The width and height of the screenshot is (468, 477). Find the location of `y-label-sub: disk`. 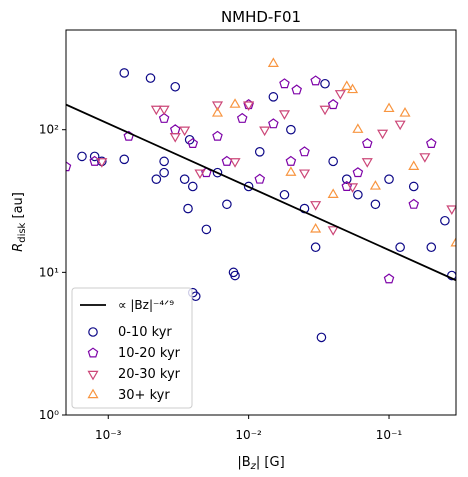

y-label-sub: disk is located at coordinates (22, 232).